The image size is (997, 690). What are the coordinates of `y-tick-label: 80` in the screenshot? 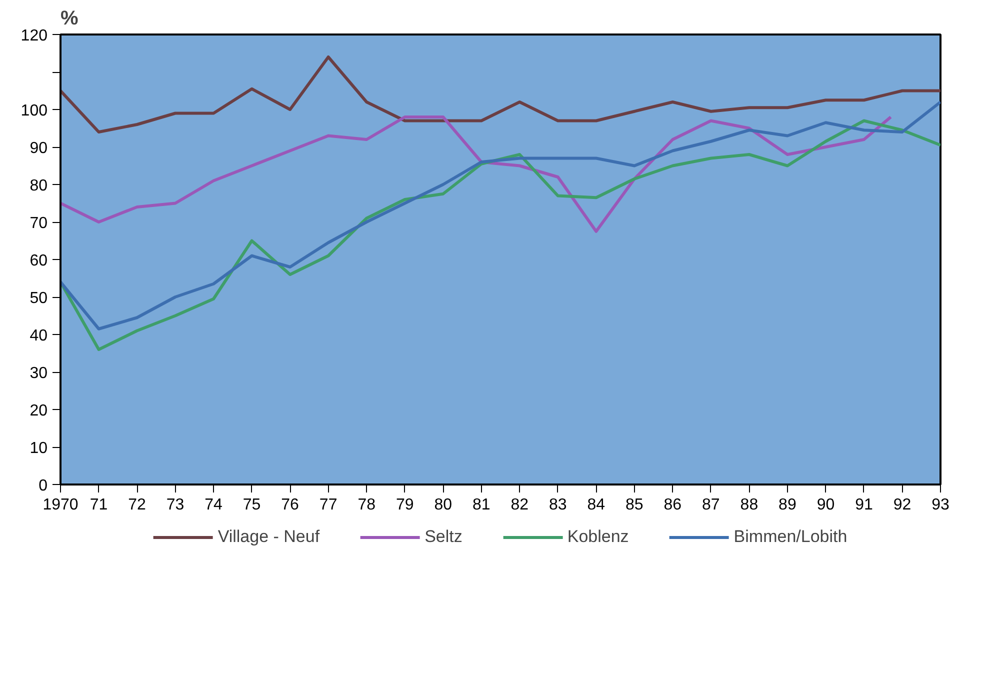 It's located at (39, 186).